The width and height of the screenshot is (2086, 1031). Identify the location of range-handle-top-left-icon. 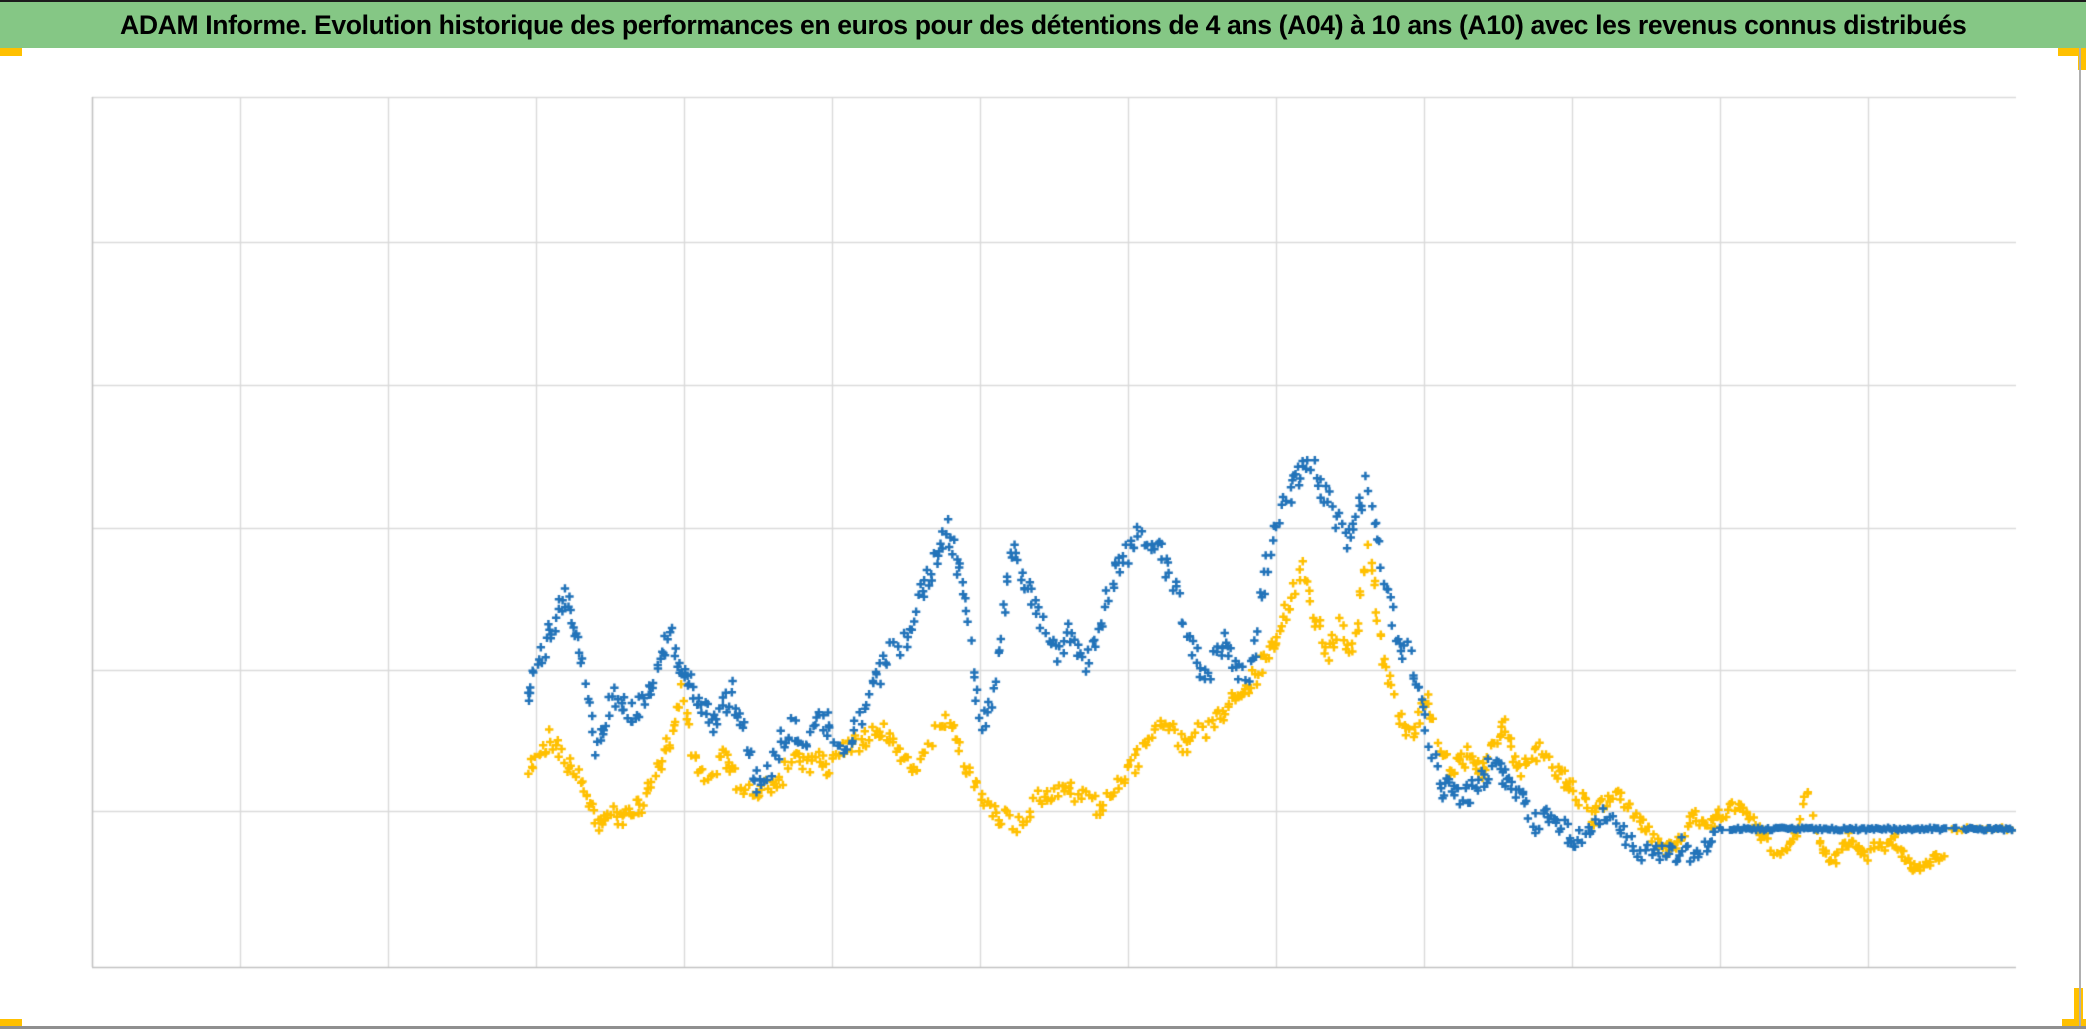
(11, 52).